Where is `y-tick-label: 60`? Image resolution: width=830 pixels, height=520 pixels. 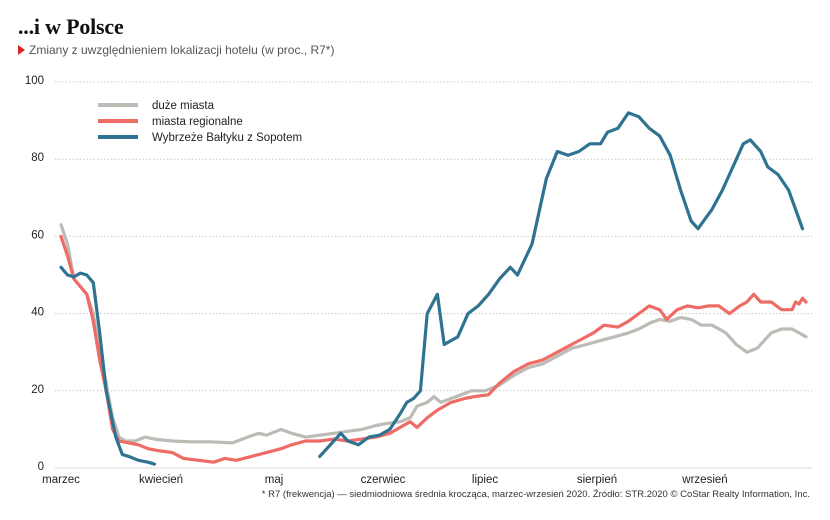 y-tick-label: 60 is located at coordinates (37, 235).